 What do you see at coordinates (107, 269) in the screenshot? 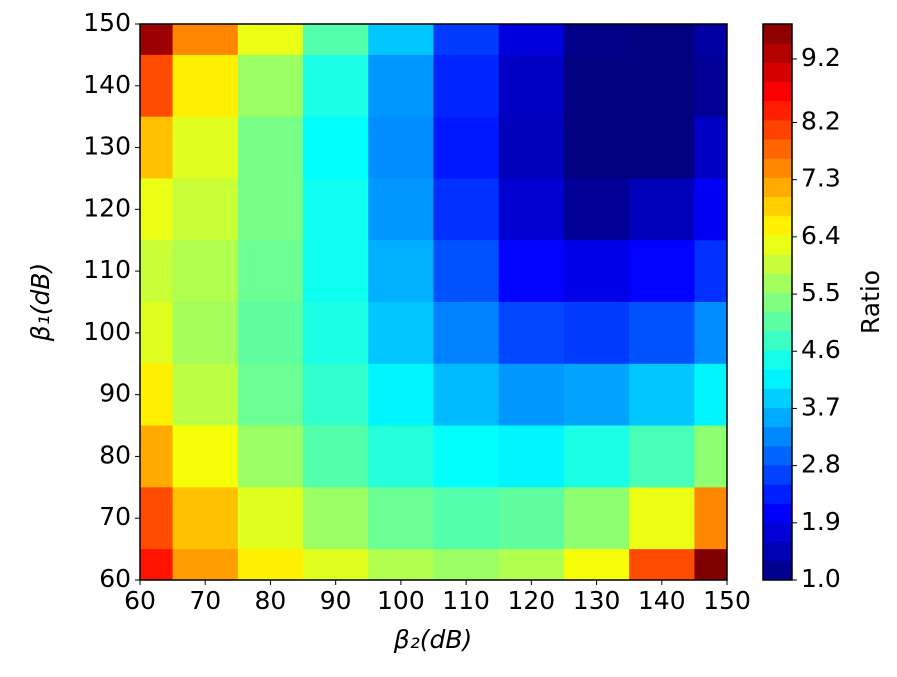
I see `y-tick-label: 110` at bounding box center [107, 269].